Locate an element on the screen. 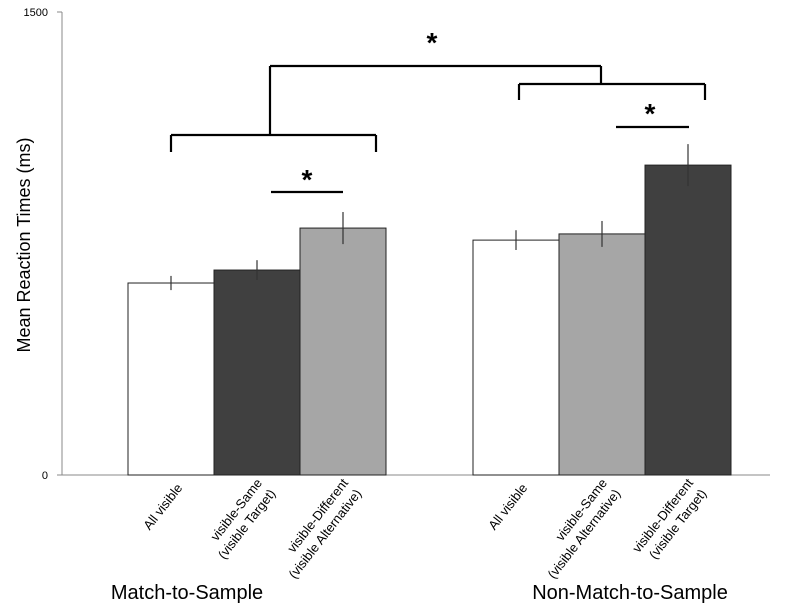 The width and height of the screenshot is (786, 610). y-axis-label: Mean Reaction Times (ms) is located at coordinates (24, 244).